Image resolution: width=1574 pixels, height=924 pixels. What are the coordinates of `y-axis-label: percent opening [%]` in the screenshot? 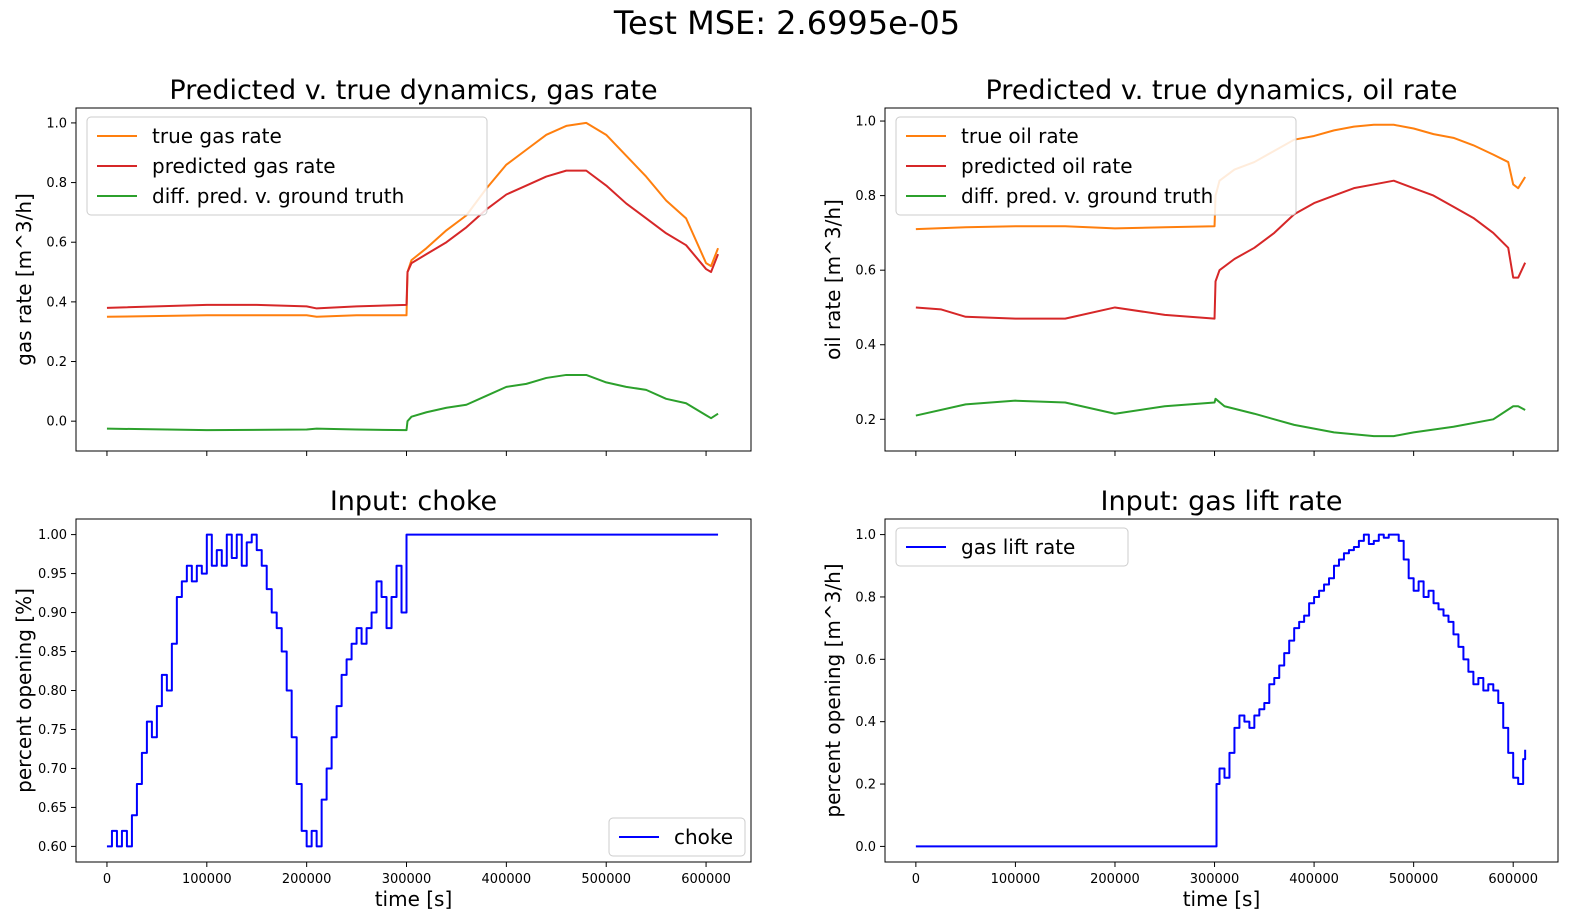 It's located at (24, 690).